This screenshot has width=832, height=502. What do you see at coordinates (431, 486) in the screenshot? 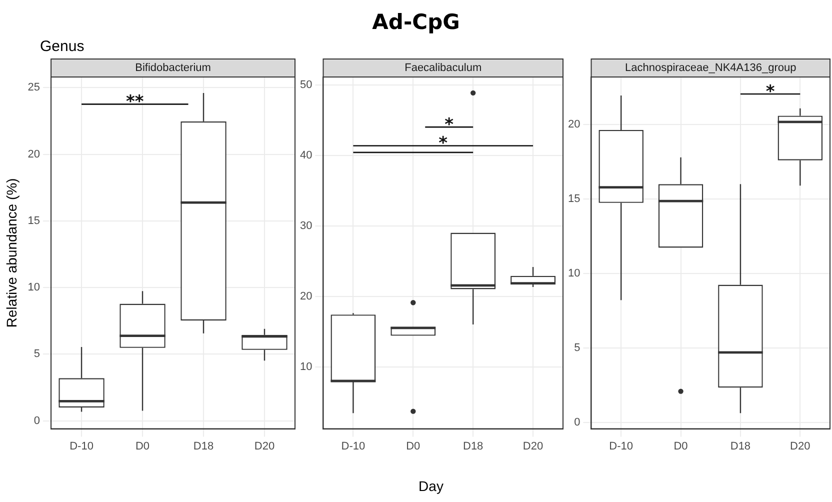
I see `x-axis-title: Day` at bounding box center [431, 486].